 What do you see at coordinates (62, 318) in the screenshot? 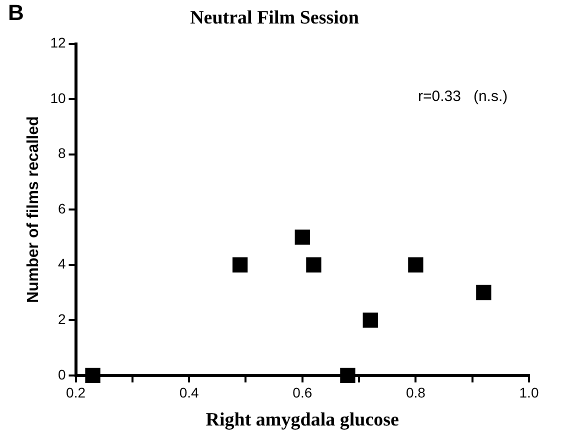
I see `y-tick-label: 2` at bounding box center [62, 318].